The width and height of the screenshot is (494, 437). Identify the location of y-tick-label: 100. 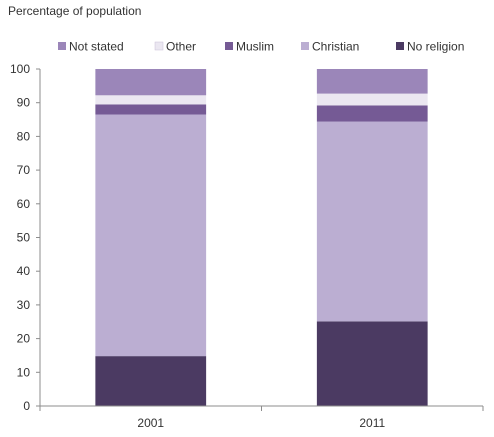
(20, 69).